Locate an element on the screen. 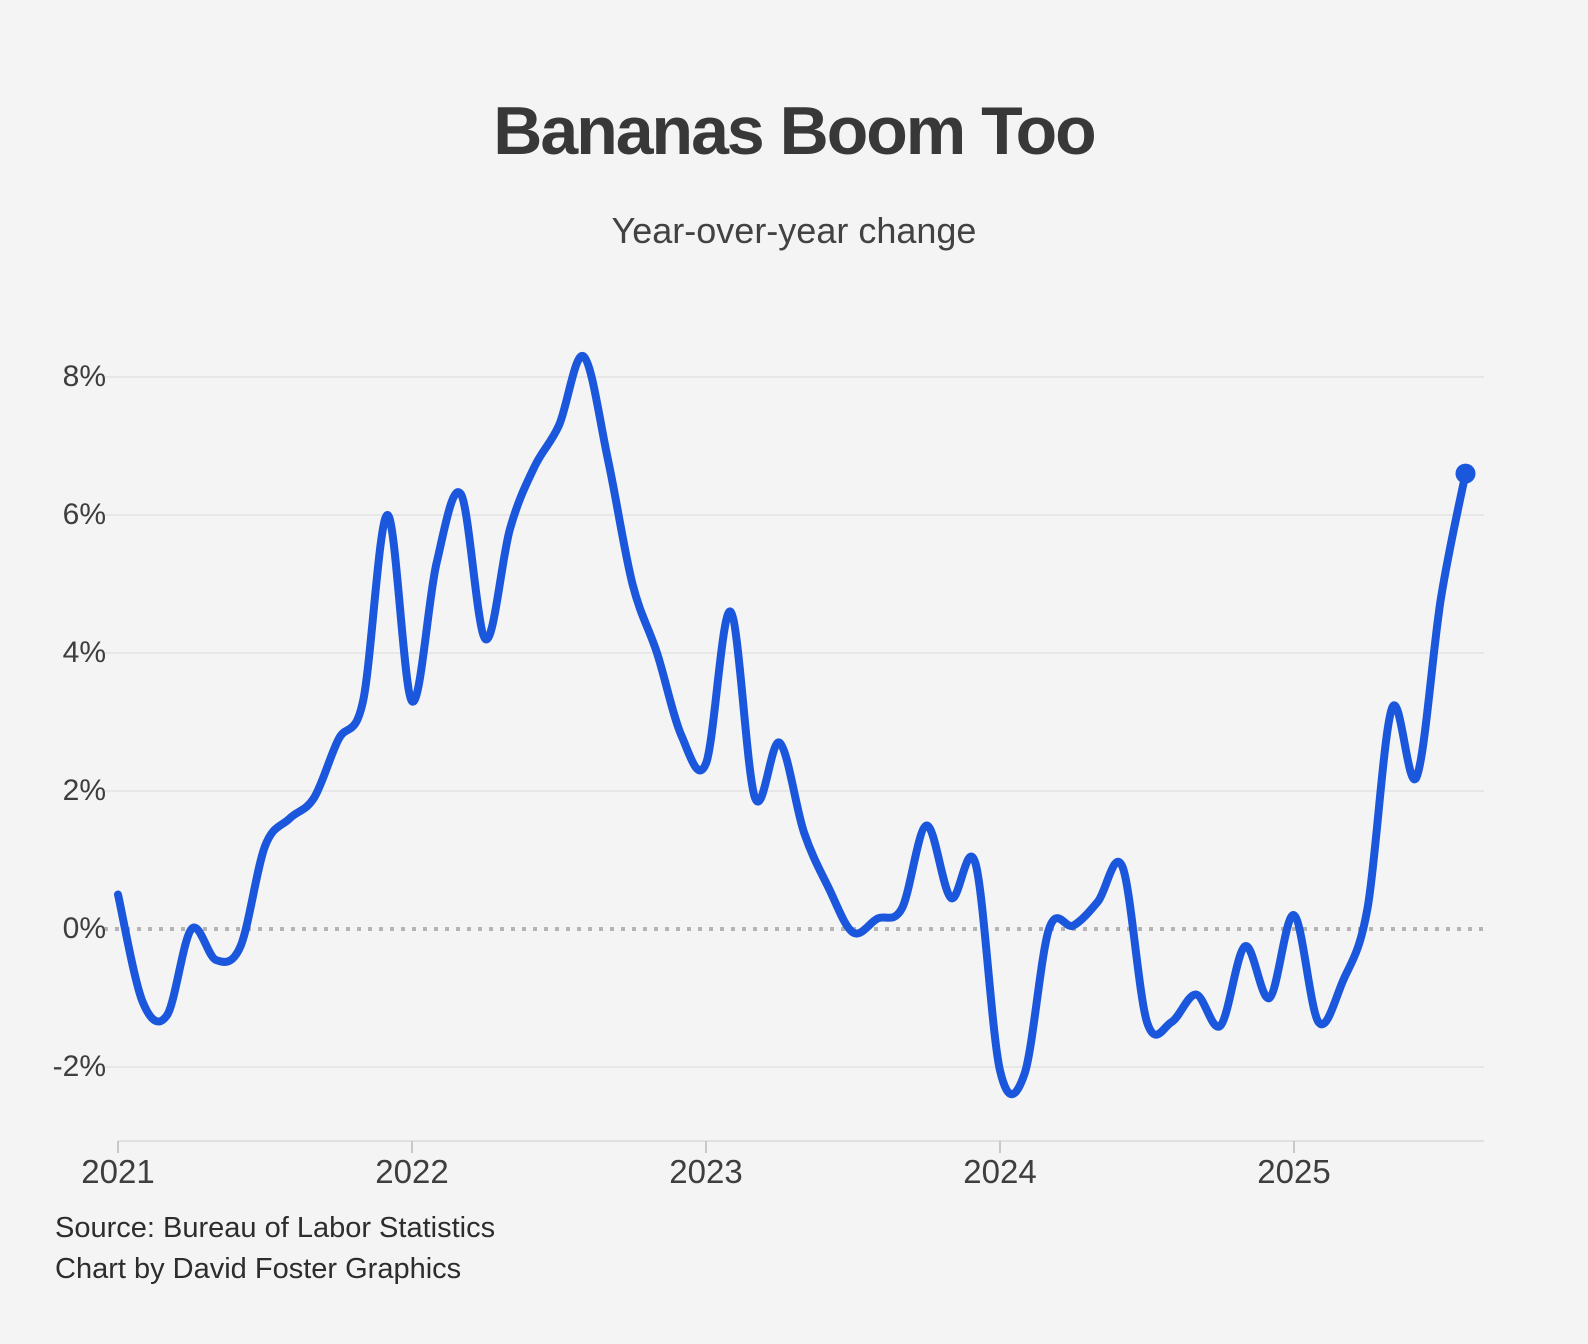 The height and width of the screenshot is (1344, 1588). latest-point-dot is located at coordinates (1465, 473).